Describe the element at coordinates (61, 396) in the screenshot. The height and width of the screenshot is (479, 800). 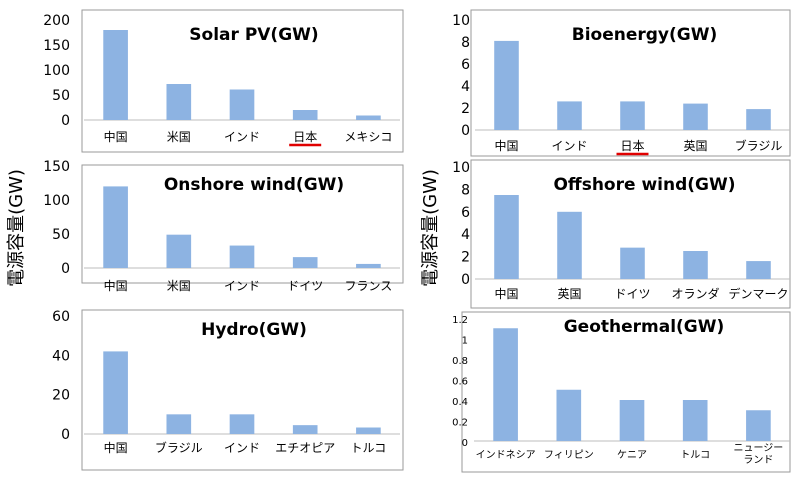
I see `hydro-y-tick-label: 20` at that location.